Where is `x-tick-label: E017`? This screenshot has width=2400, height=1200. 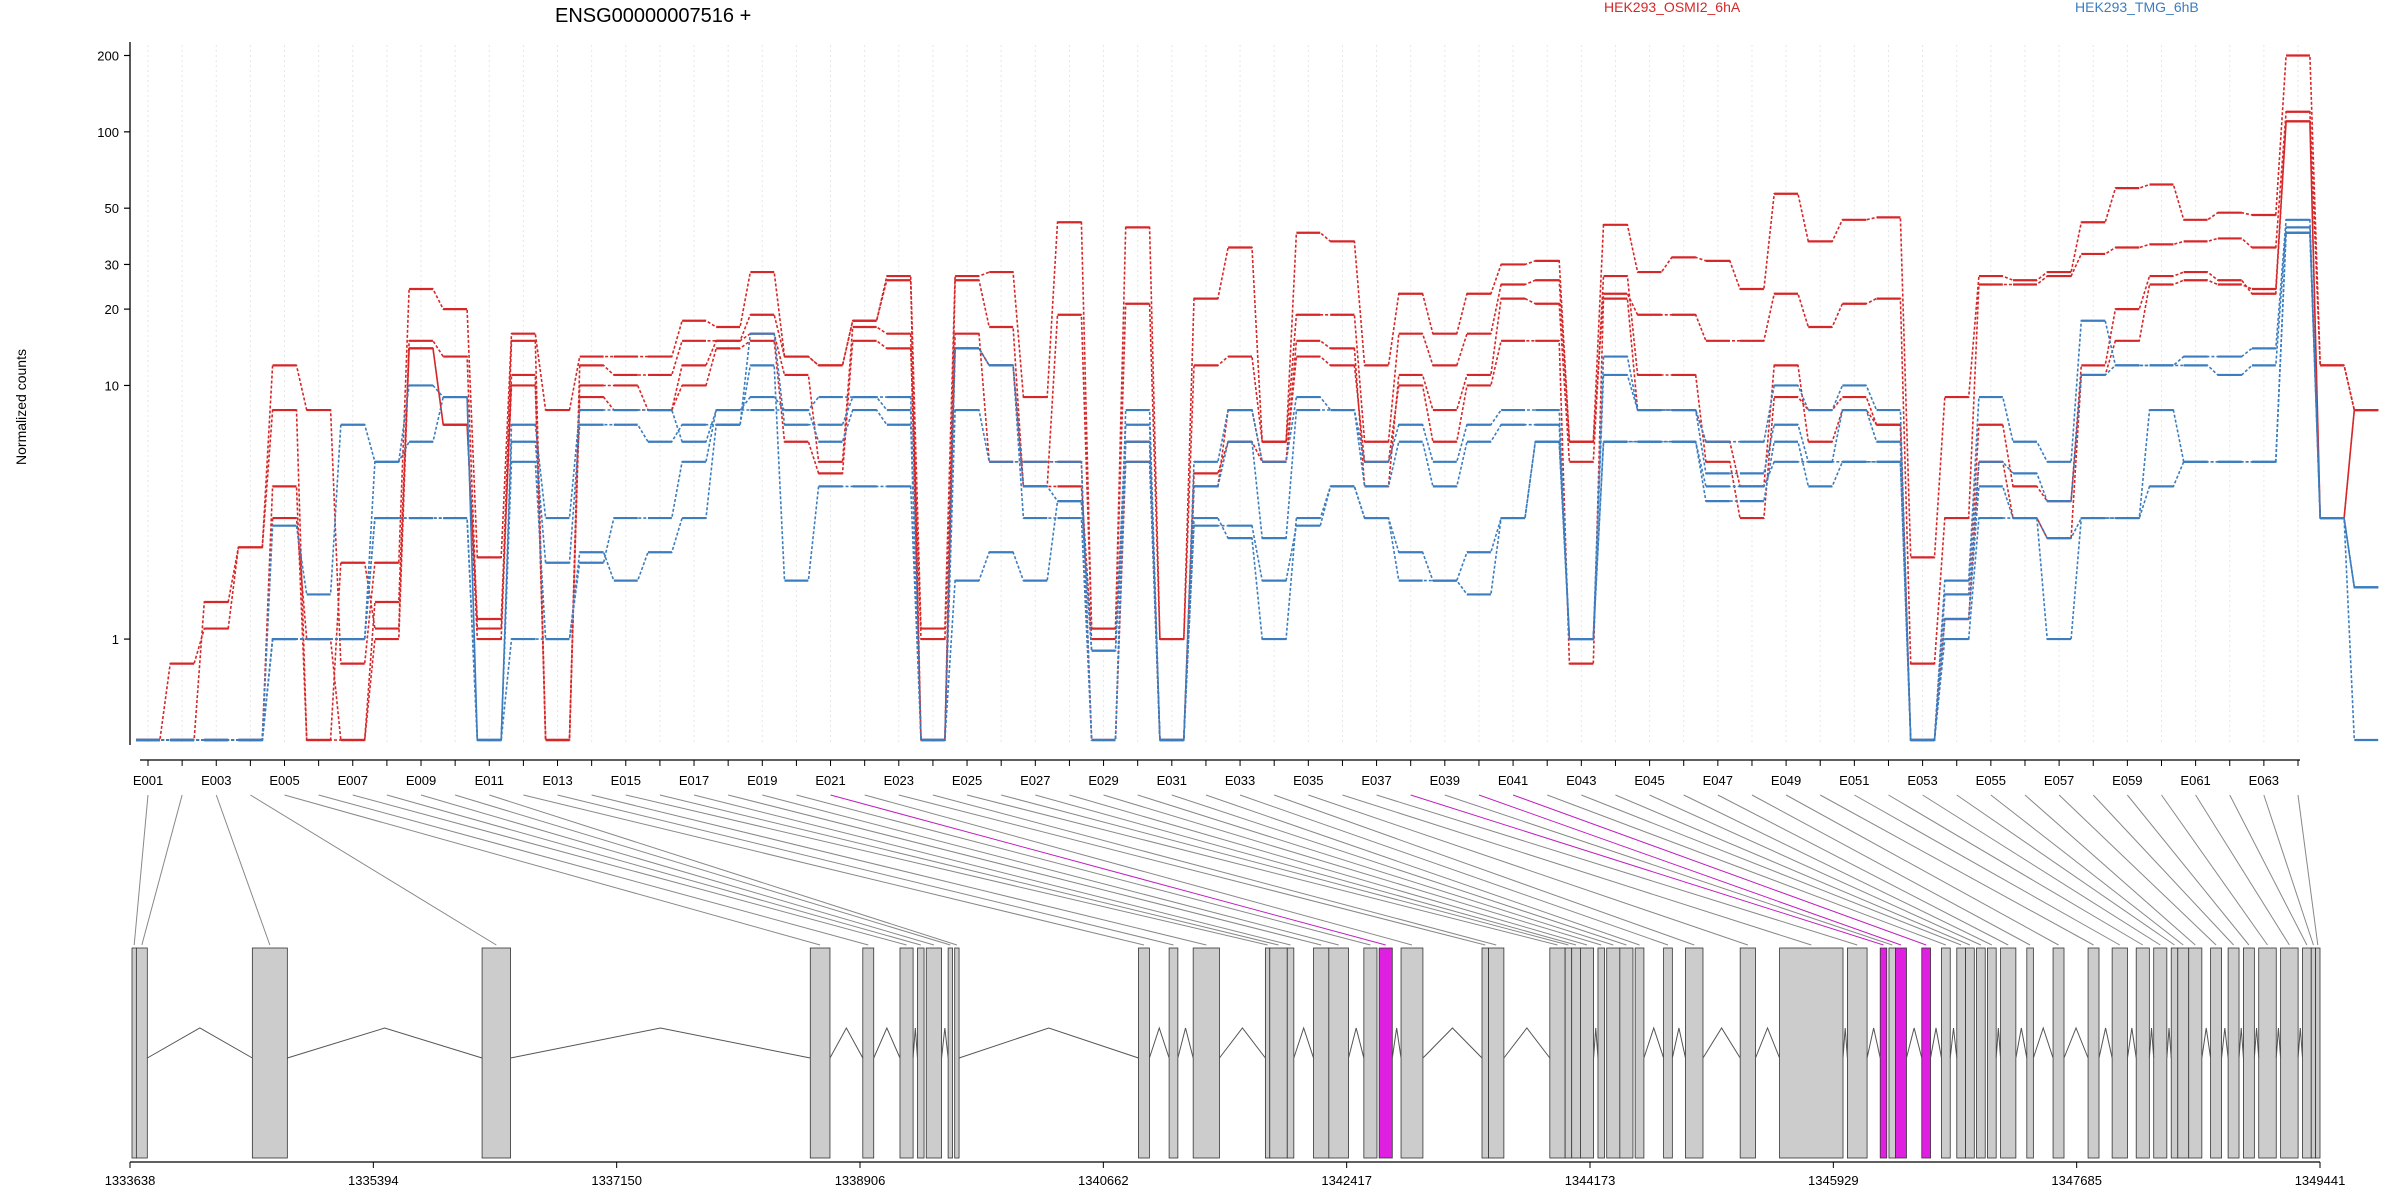 x-tick-label: E017 is located at coordinates (694, 780).